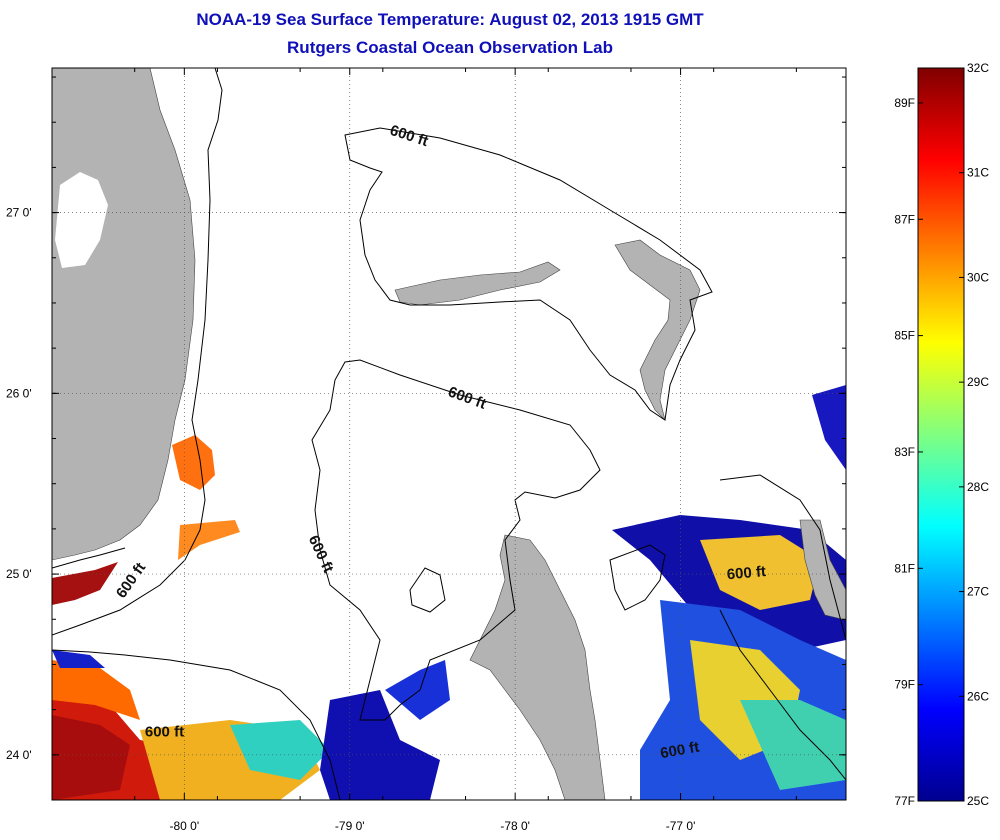 The height and width of the screenshot is (840, 1000). Describe the element at coordinates (91, 757) in the screenshot. I see `sst-patch-warm-southwest-core` at that location.